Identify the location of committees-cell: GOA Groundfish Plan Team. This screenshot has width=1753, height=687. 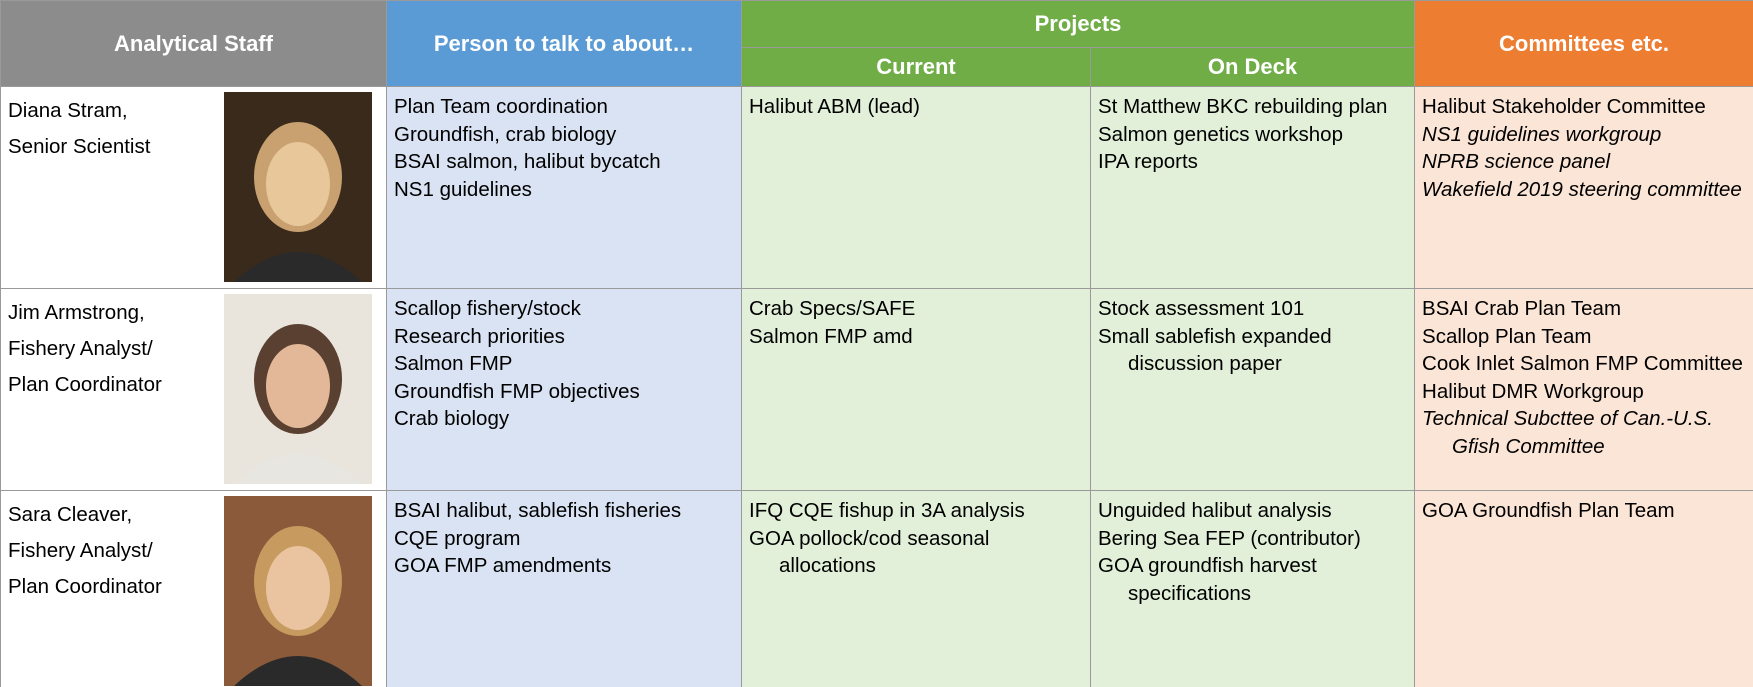
(1583, 588).